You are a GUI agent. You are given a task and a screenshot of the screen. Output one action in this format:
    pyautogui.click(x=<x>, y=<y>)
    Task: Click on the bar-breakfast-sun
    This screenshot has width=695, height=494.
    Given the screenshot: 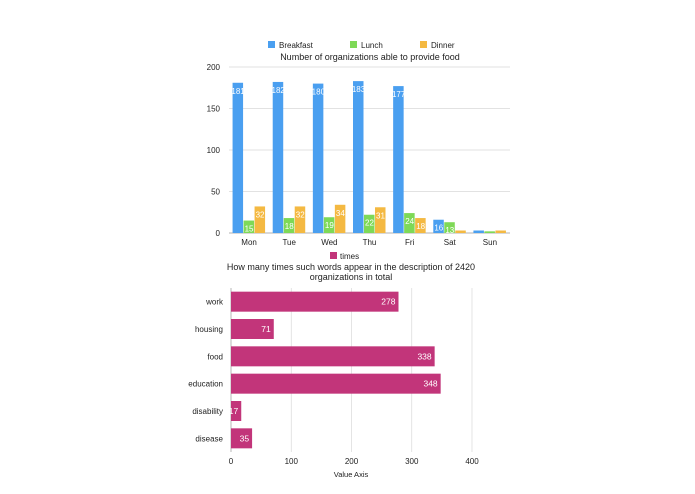 What is the action you would take?
    pyautogui.click(x=478, y=231)
    